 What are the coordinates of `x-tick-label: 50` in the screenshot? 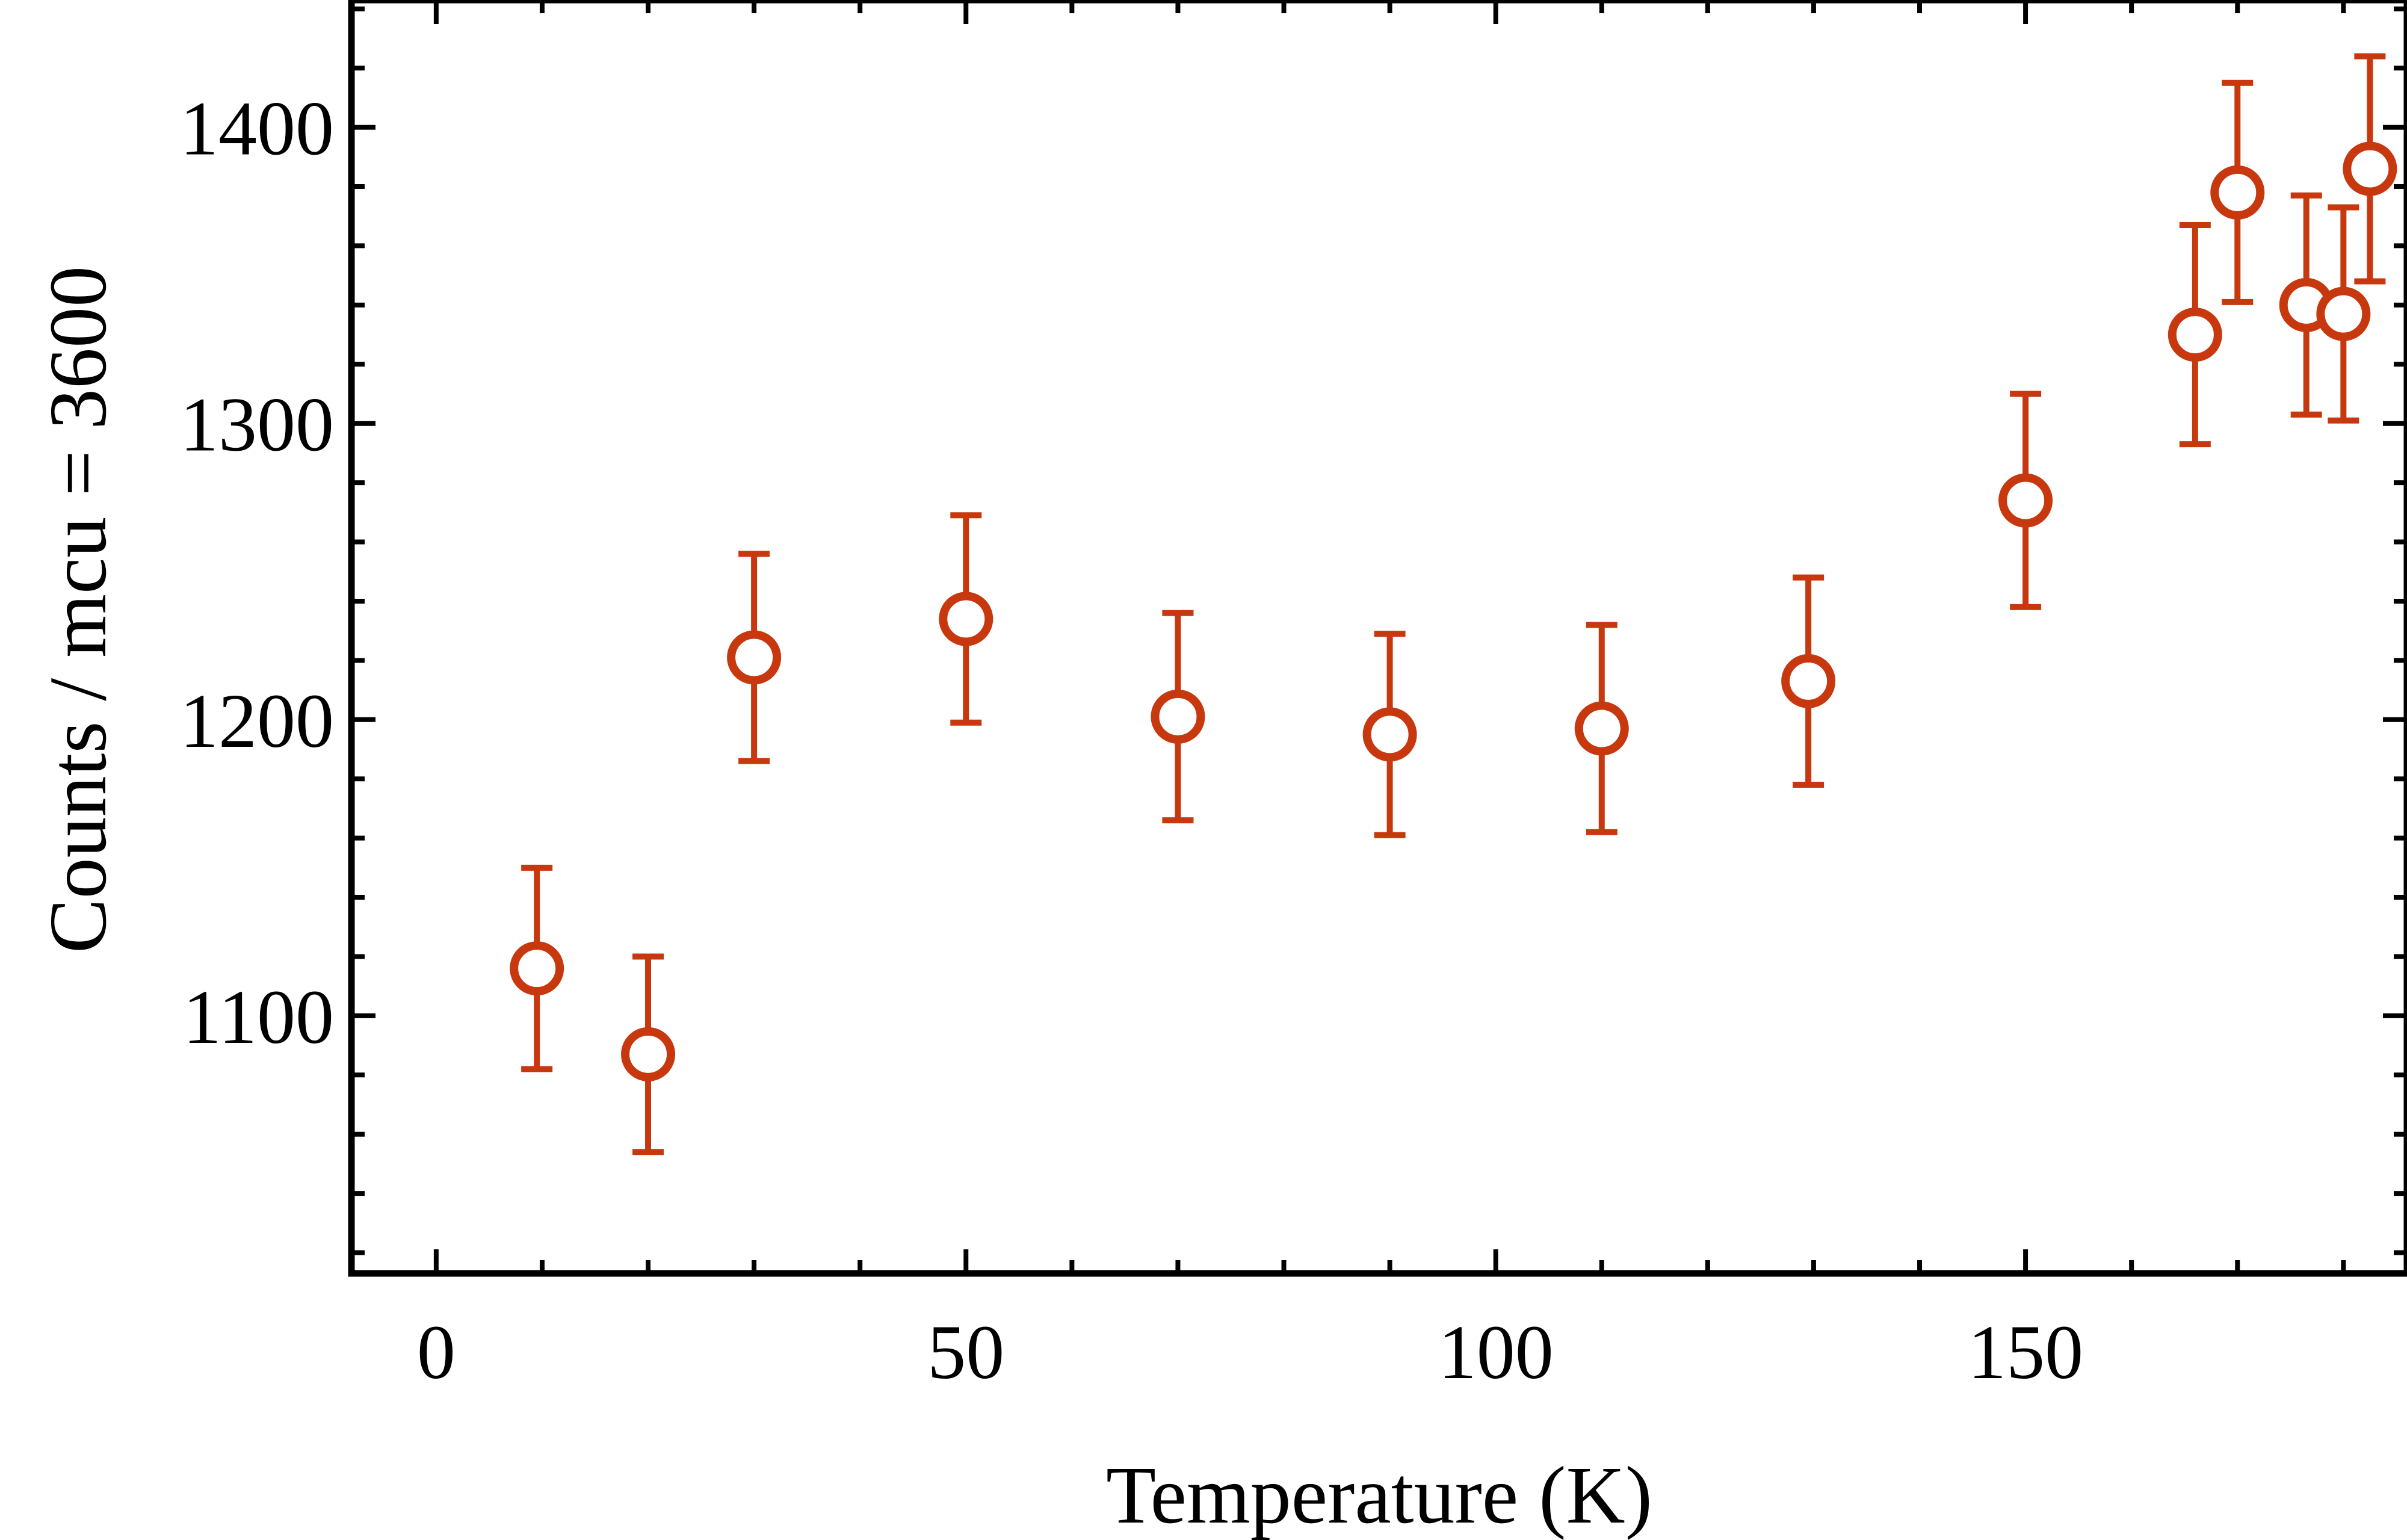 It's located at (965, 1352).